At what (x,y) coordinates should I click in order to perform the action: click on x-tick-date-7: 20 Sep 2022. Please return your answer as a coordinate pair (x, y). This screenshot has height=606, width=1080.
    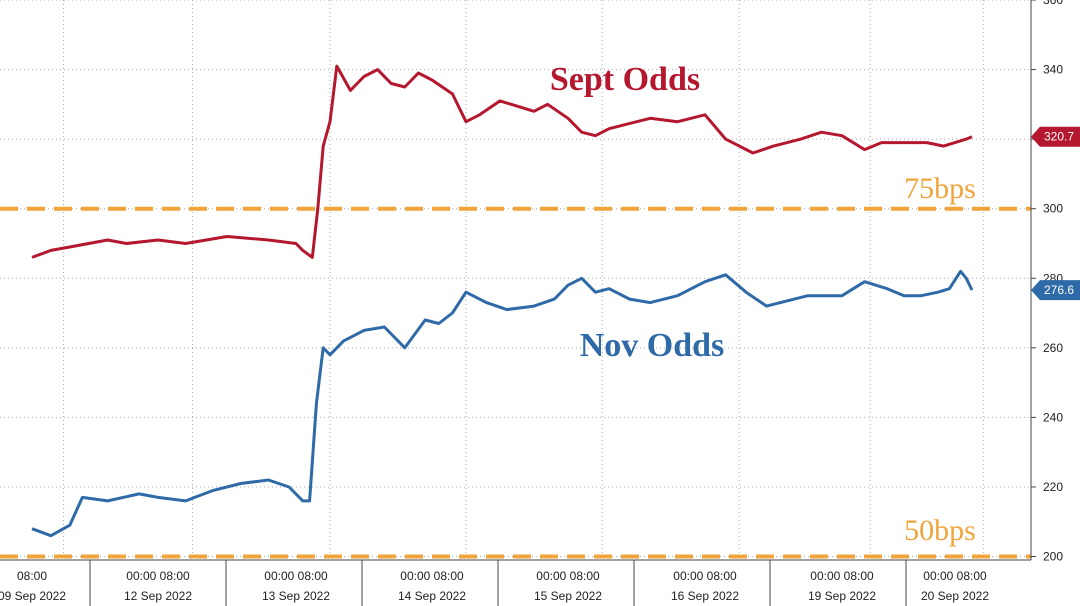
    Looking at the image, I should click on (955, 596).